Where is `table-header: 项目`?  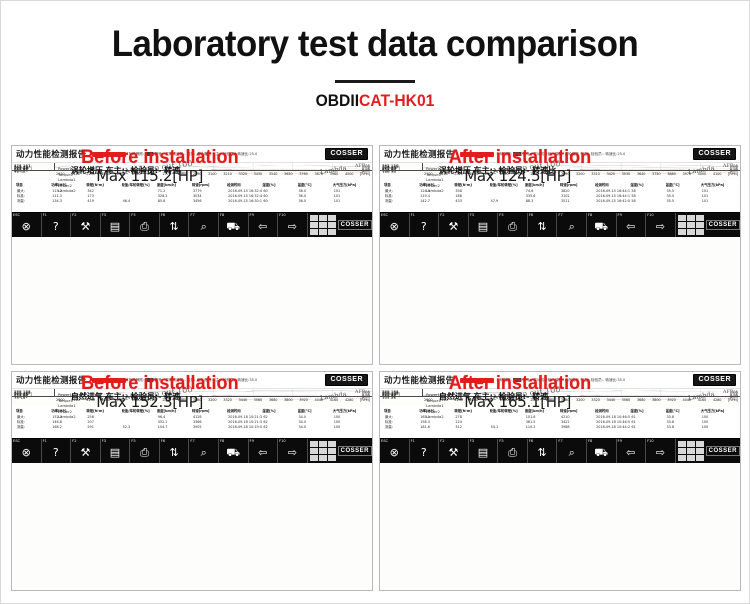
table-header: 项目 is located at coordinates (19, 411).